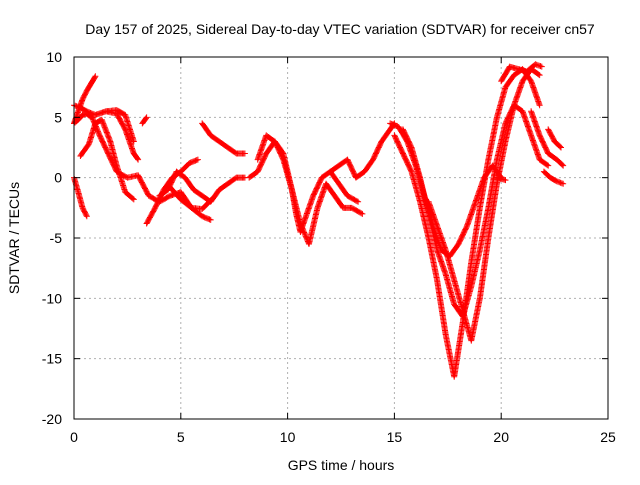  What do you see at coordinates (501, 437) in the screenshot?
I see `x-tick-label: 20` at bounding box center [501, 437].